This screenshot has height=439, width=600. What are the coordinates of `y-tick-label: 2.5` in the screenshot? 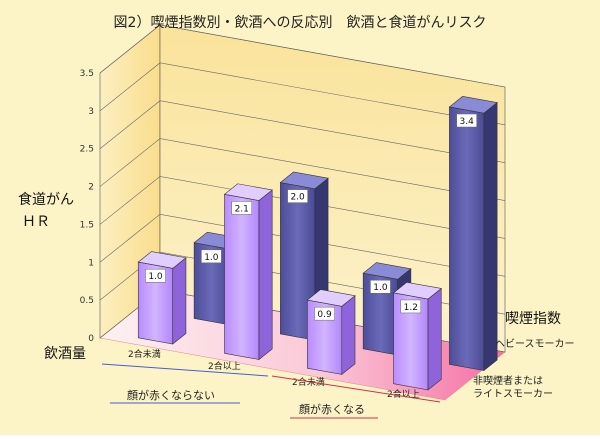 It's located at (87, 150).